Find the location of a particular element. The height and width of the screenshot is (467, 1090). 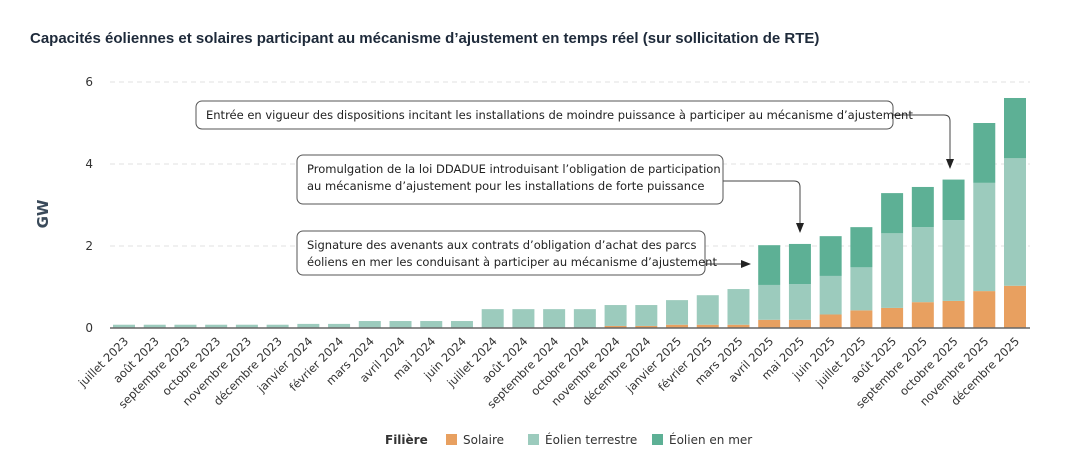

y-axis-label: GW is located at coordinates (43, 213).